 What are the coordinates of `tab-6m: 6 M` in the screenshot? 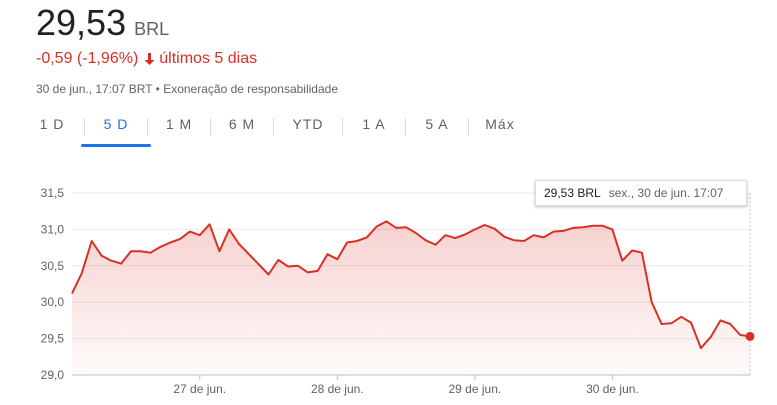 It's located at (242, 124).